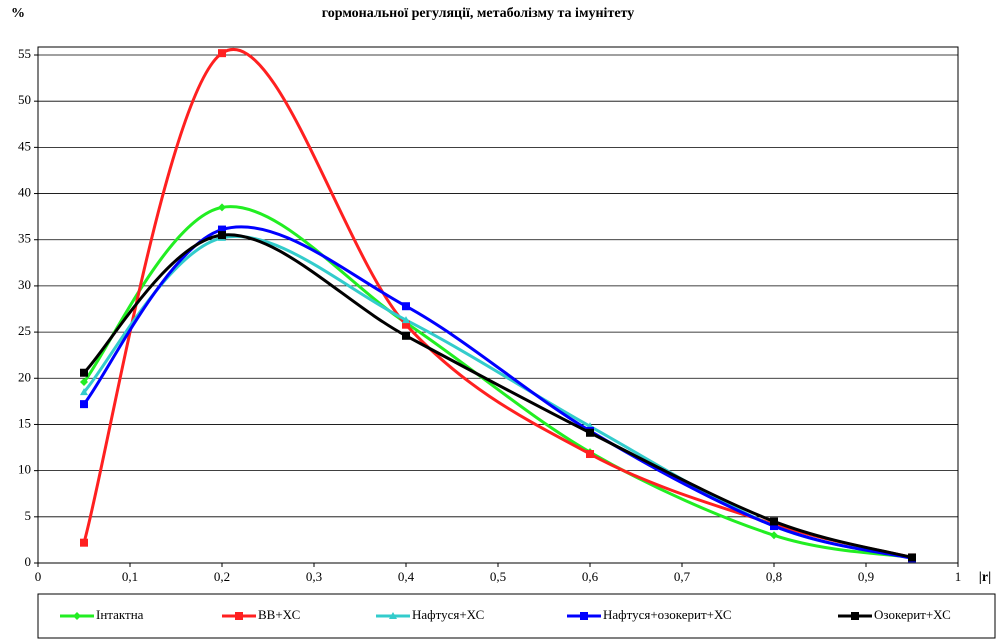 The height and width of the screenshot is (641, 998). What do you see at coordinates (498, 576) in the screenshot?
I see `x-tick-label: 0,5` at bounding box center [498, 576].